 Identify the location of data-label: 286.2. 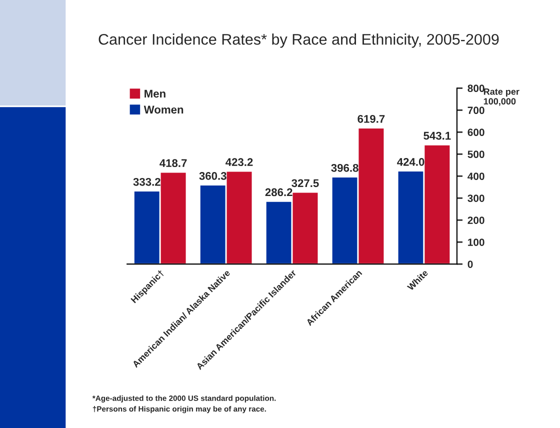
(278, 192).